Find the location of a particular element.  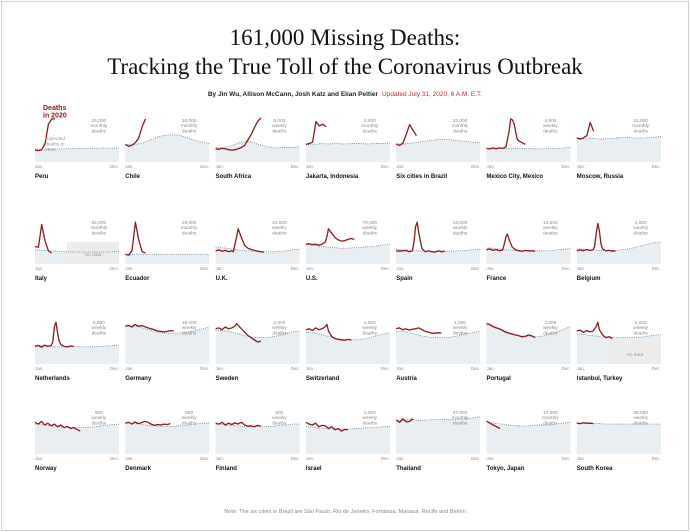

panel: 4,600 weekly deaths Jan. Dec. Belgium is located at coordinates (618, 251).